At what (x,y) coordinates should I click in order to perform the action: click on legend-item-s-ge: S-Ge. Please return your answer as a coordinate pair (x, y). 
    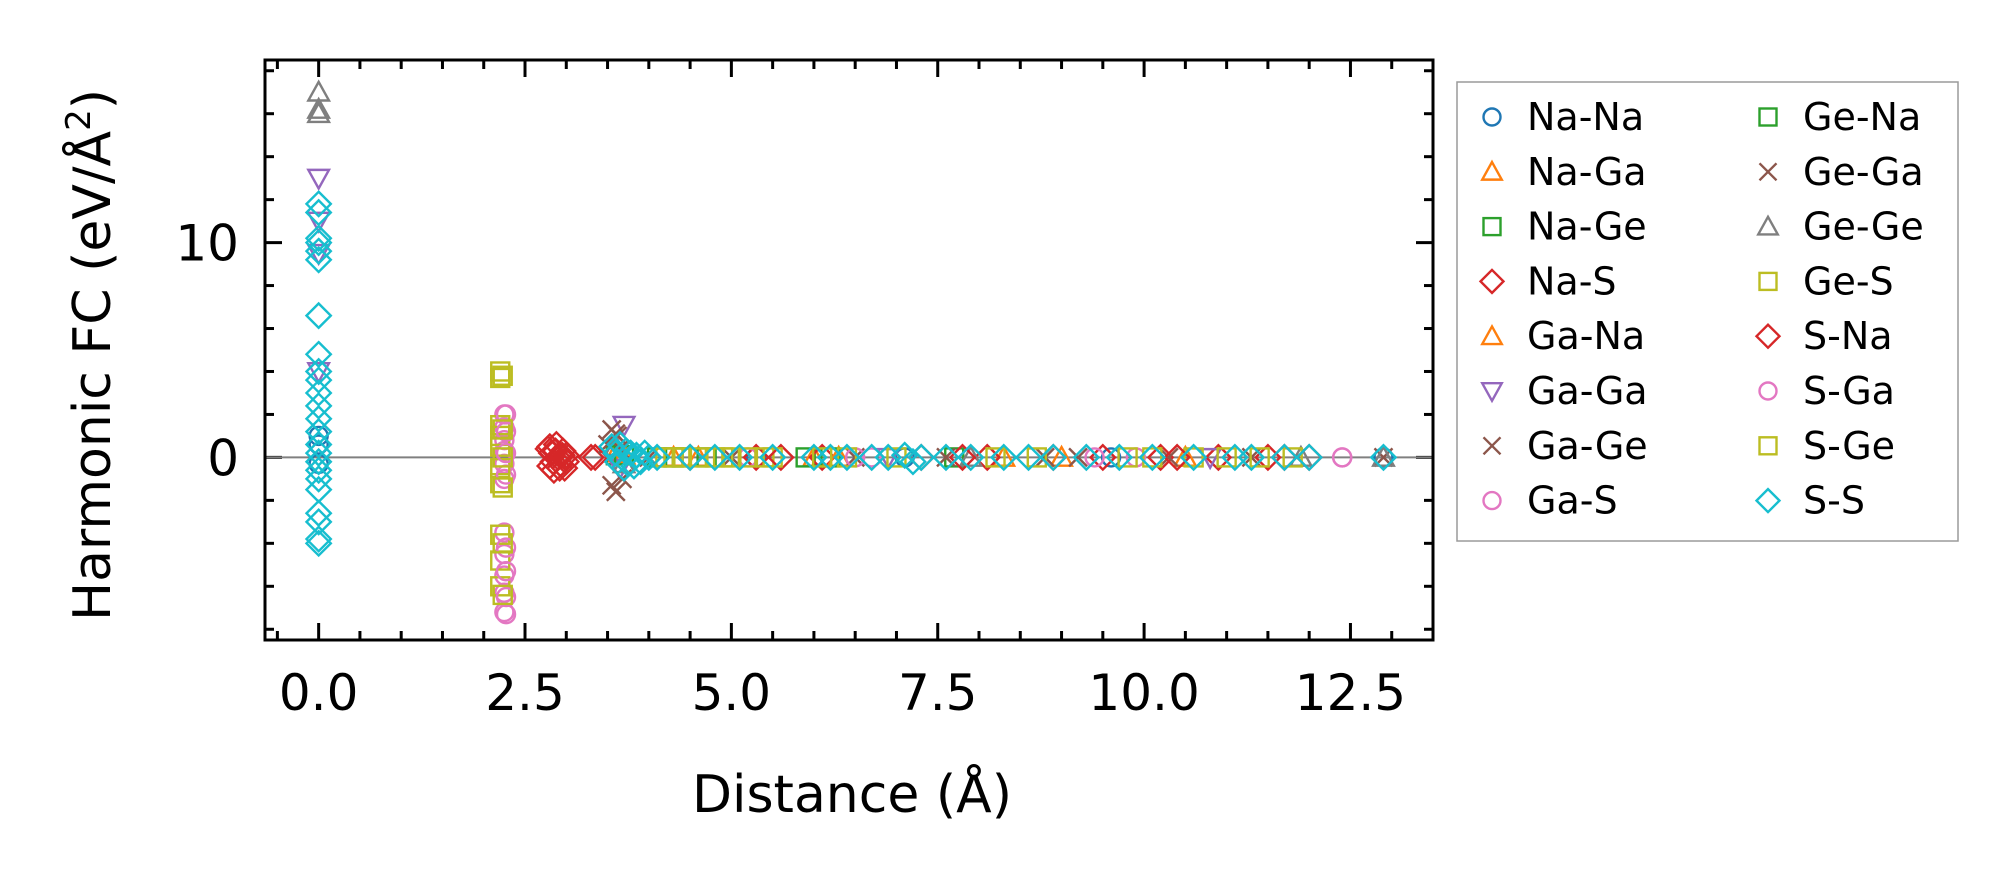
    Looking at the image, I should click on (1826, 446).